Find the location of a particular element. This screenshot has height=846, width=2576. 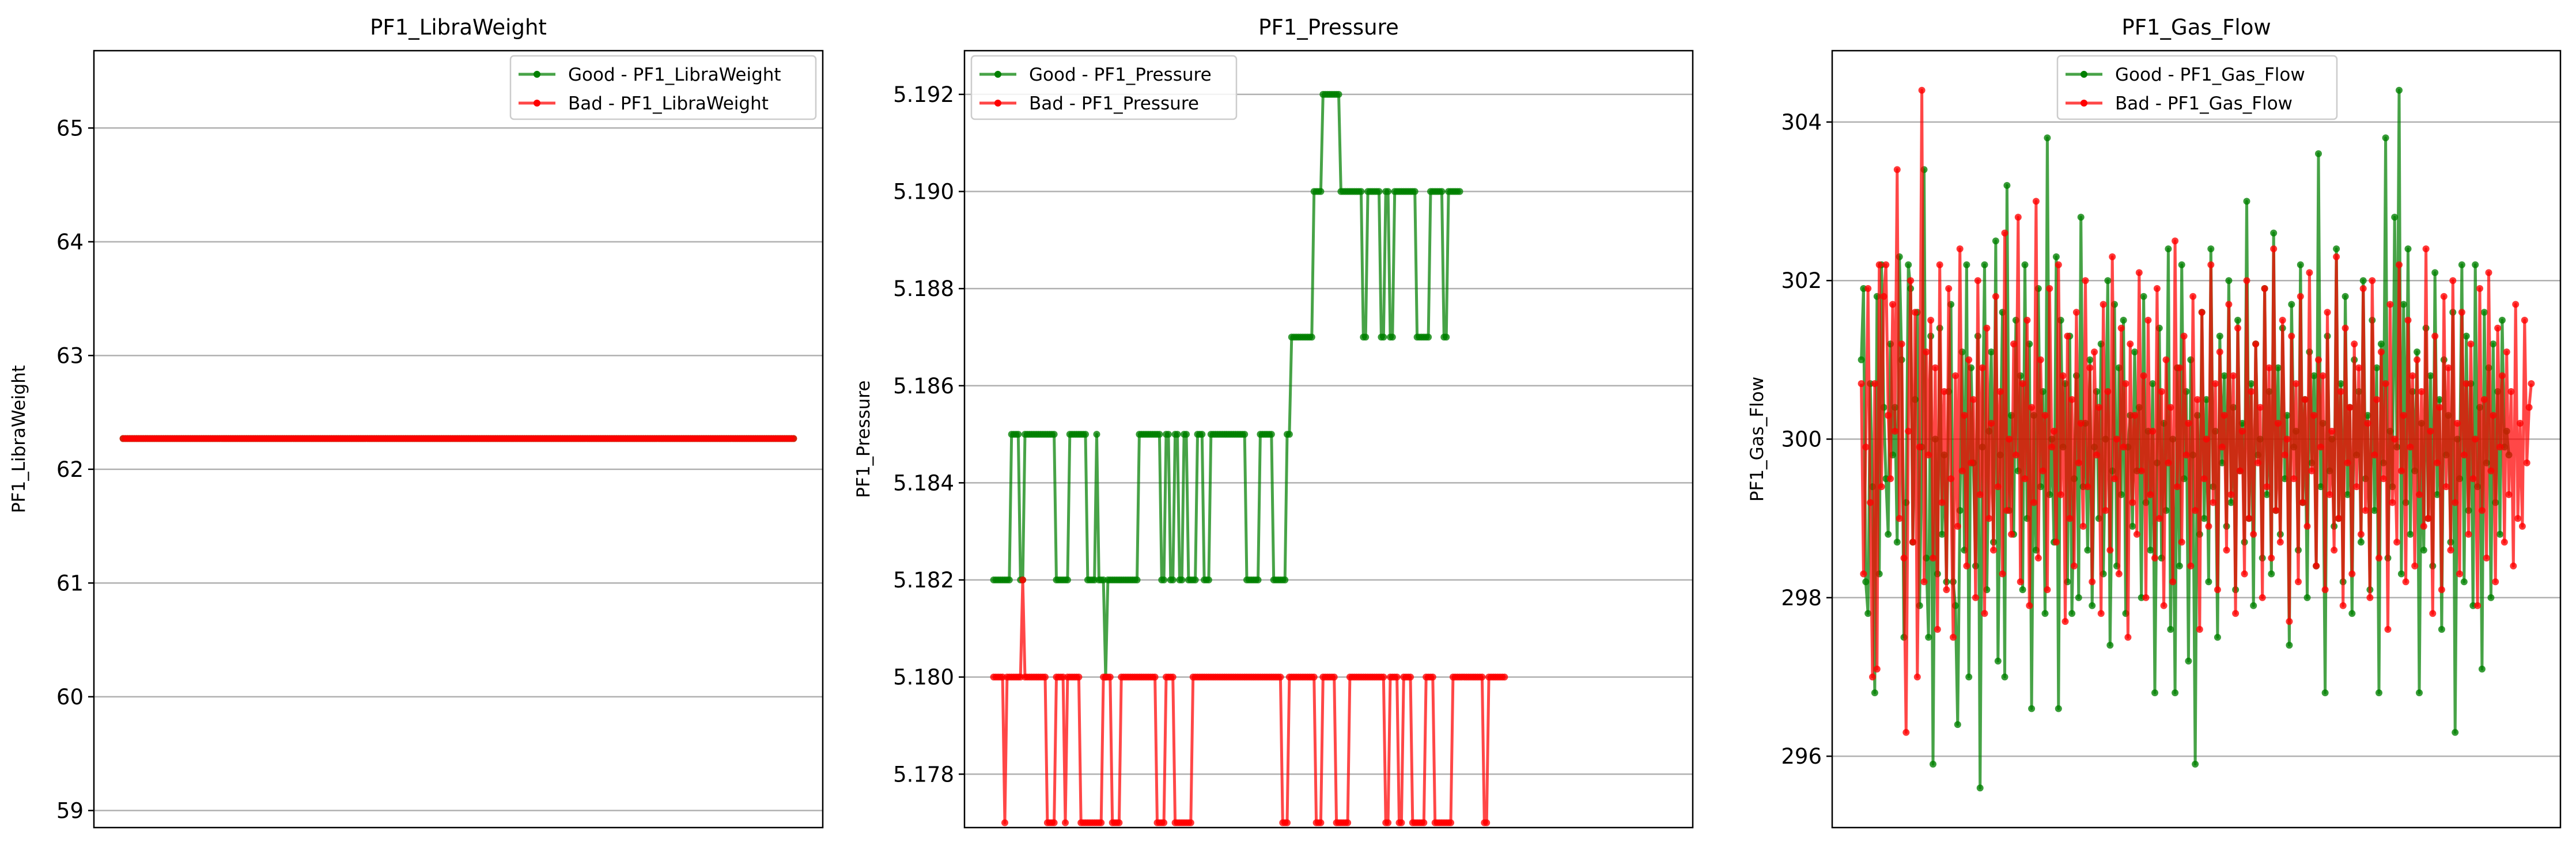

y-tick-label: 60 is located at coordinates (70, 697).